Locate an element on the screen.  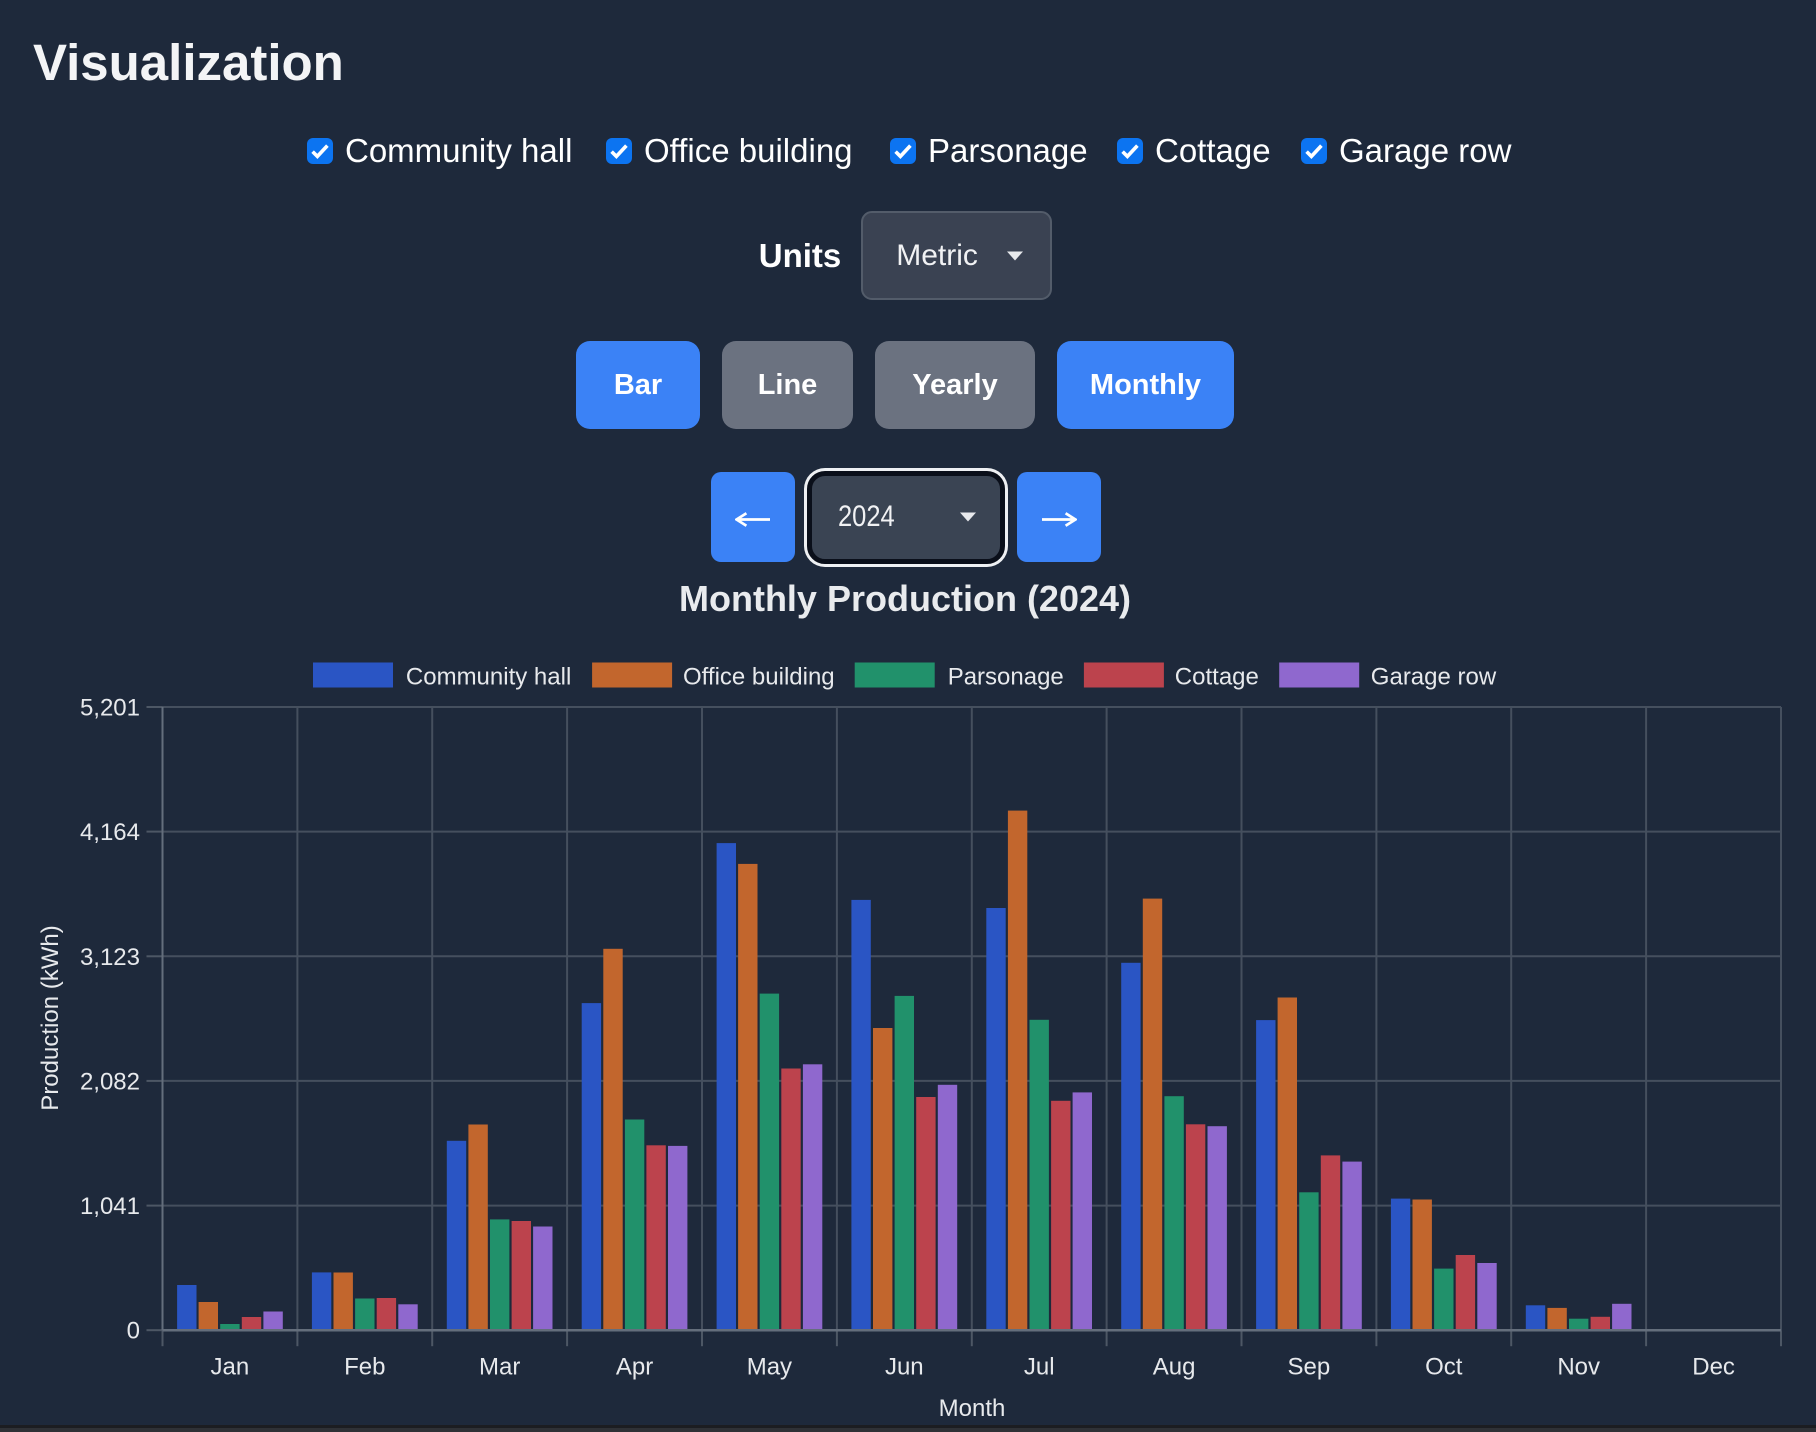
svg-text: Garage row is located at coordinates (1434, 677).